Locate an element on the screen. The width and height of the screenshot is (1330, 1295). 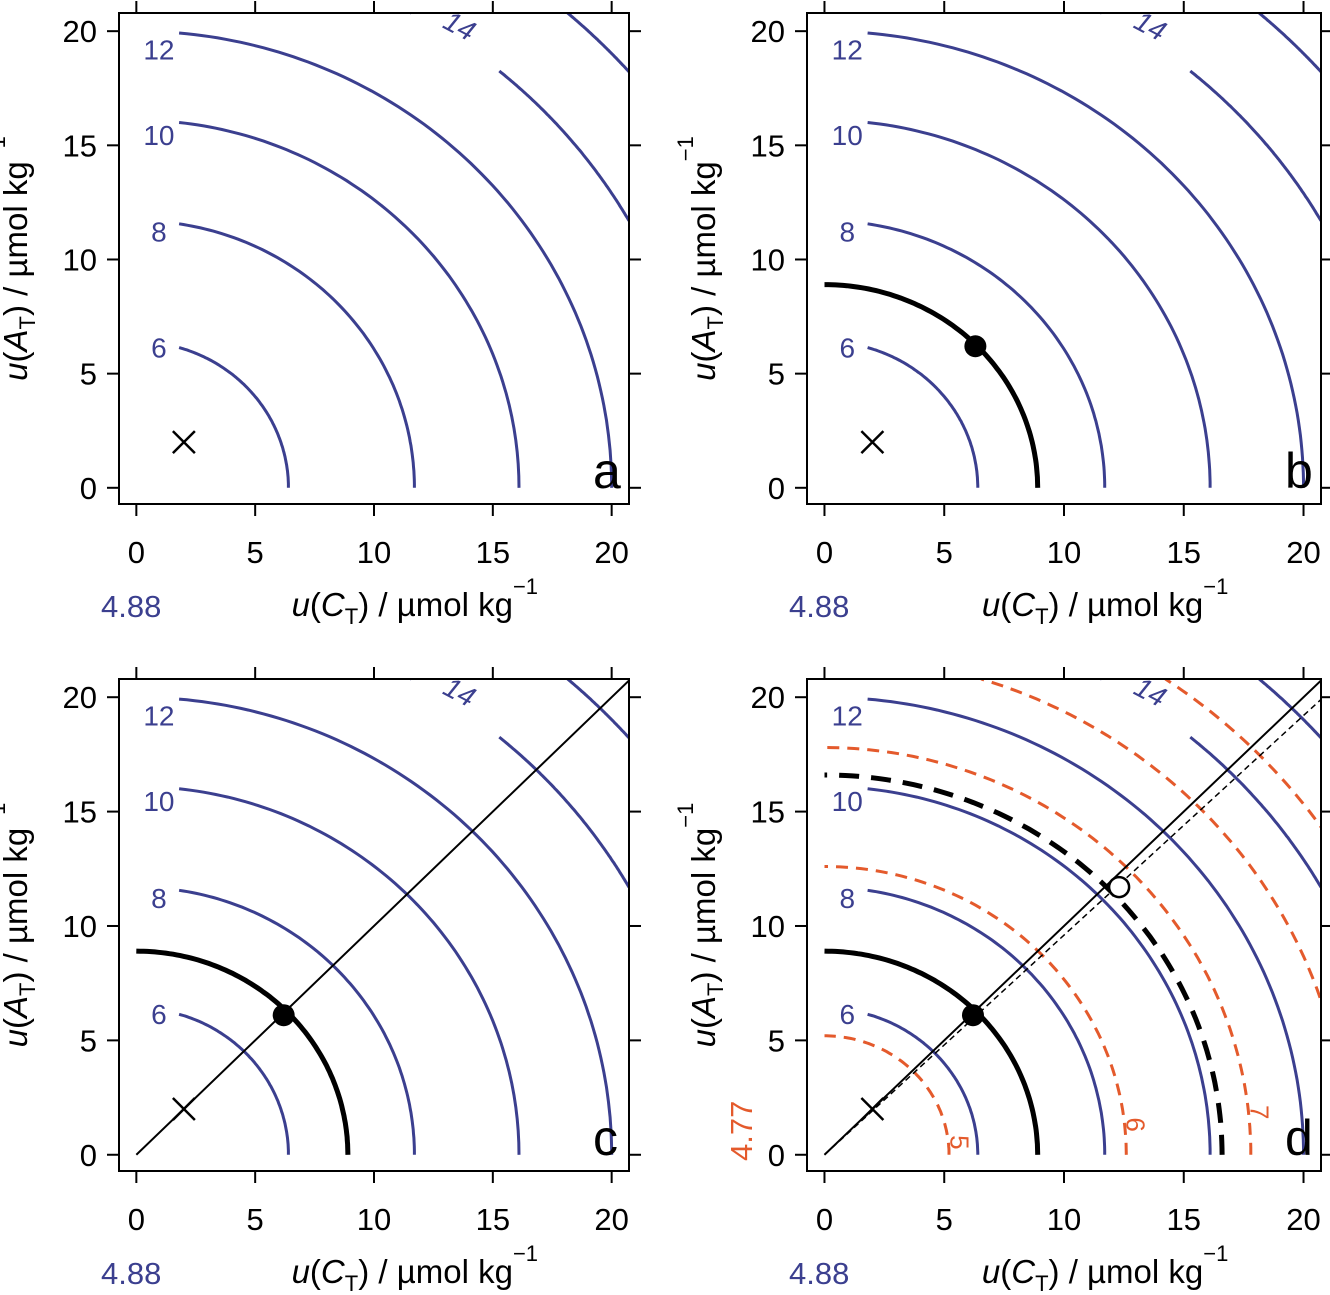
orange-contour is located at coordinates (887, 1094).